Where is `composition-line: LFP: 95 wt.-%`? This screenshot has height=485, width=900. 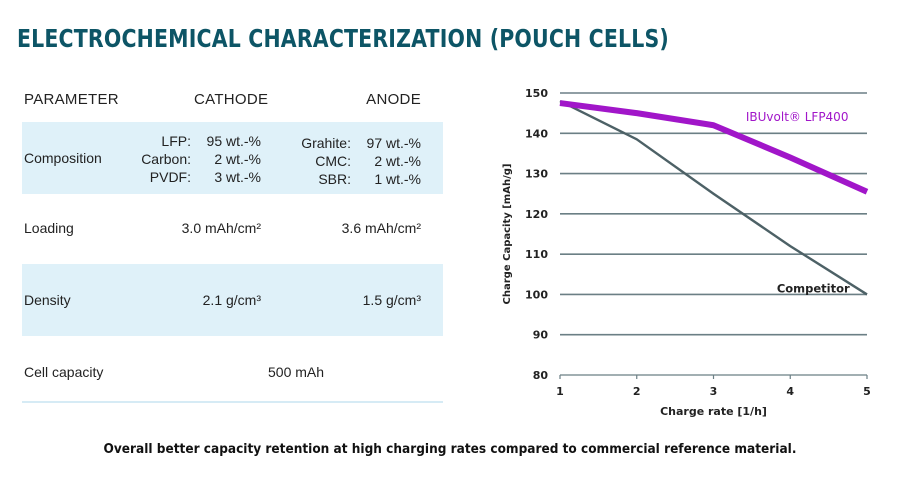 composition-line: LFP: 95 wt.-% is located at coordinates (201, 141).